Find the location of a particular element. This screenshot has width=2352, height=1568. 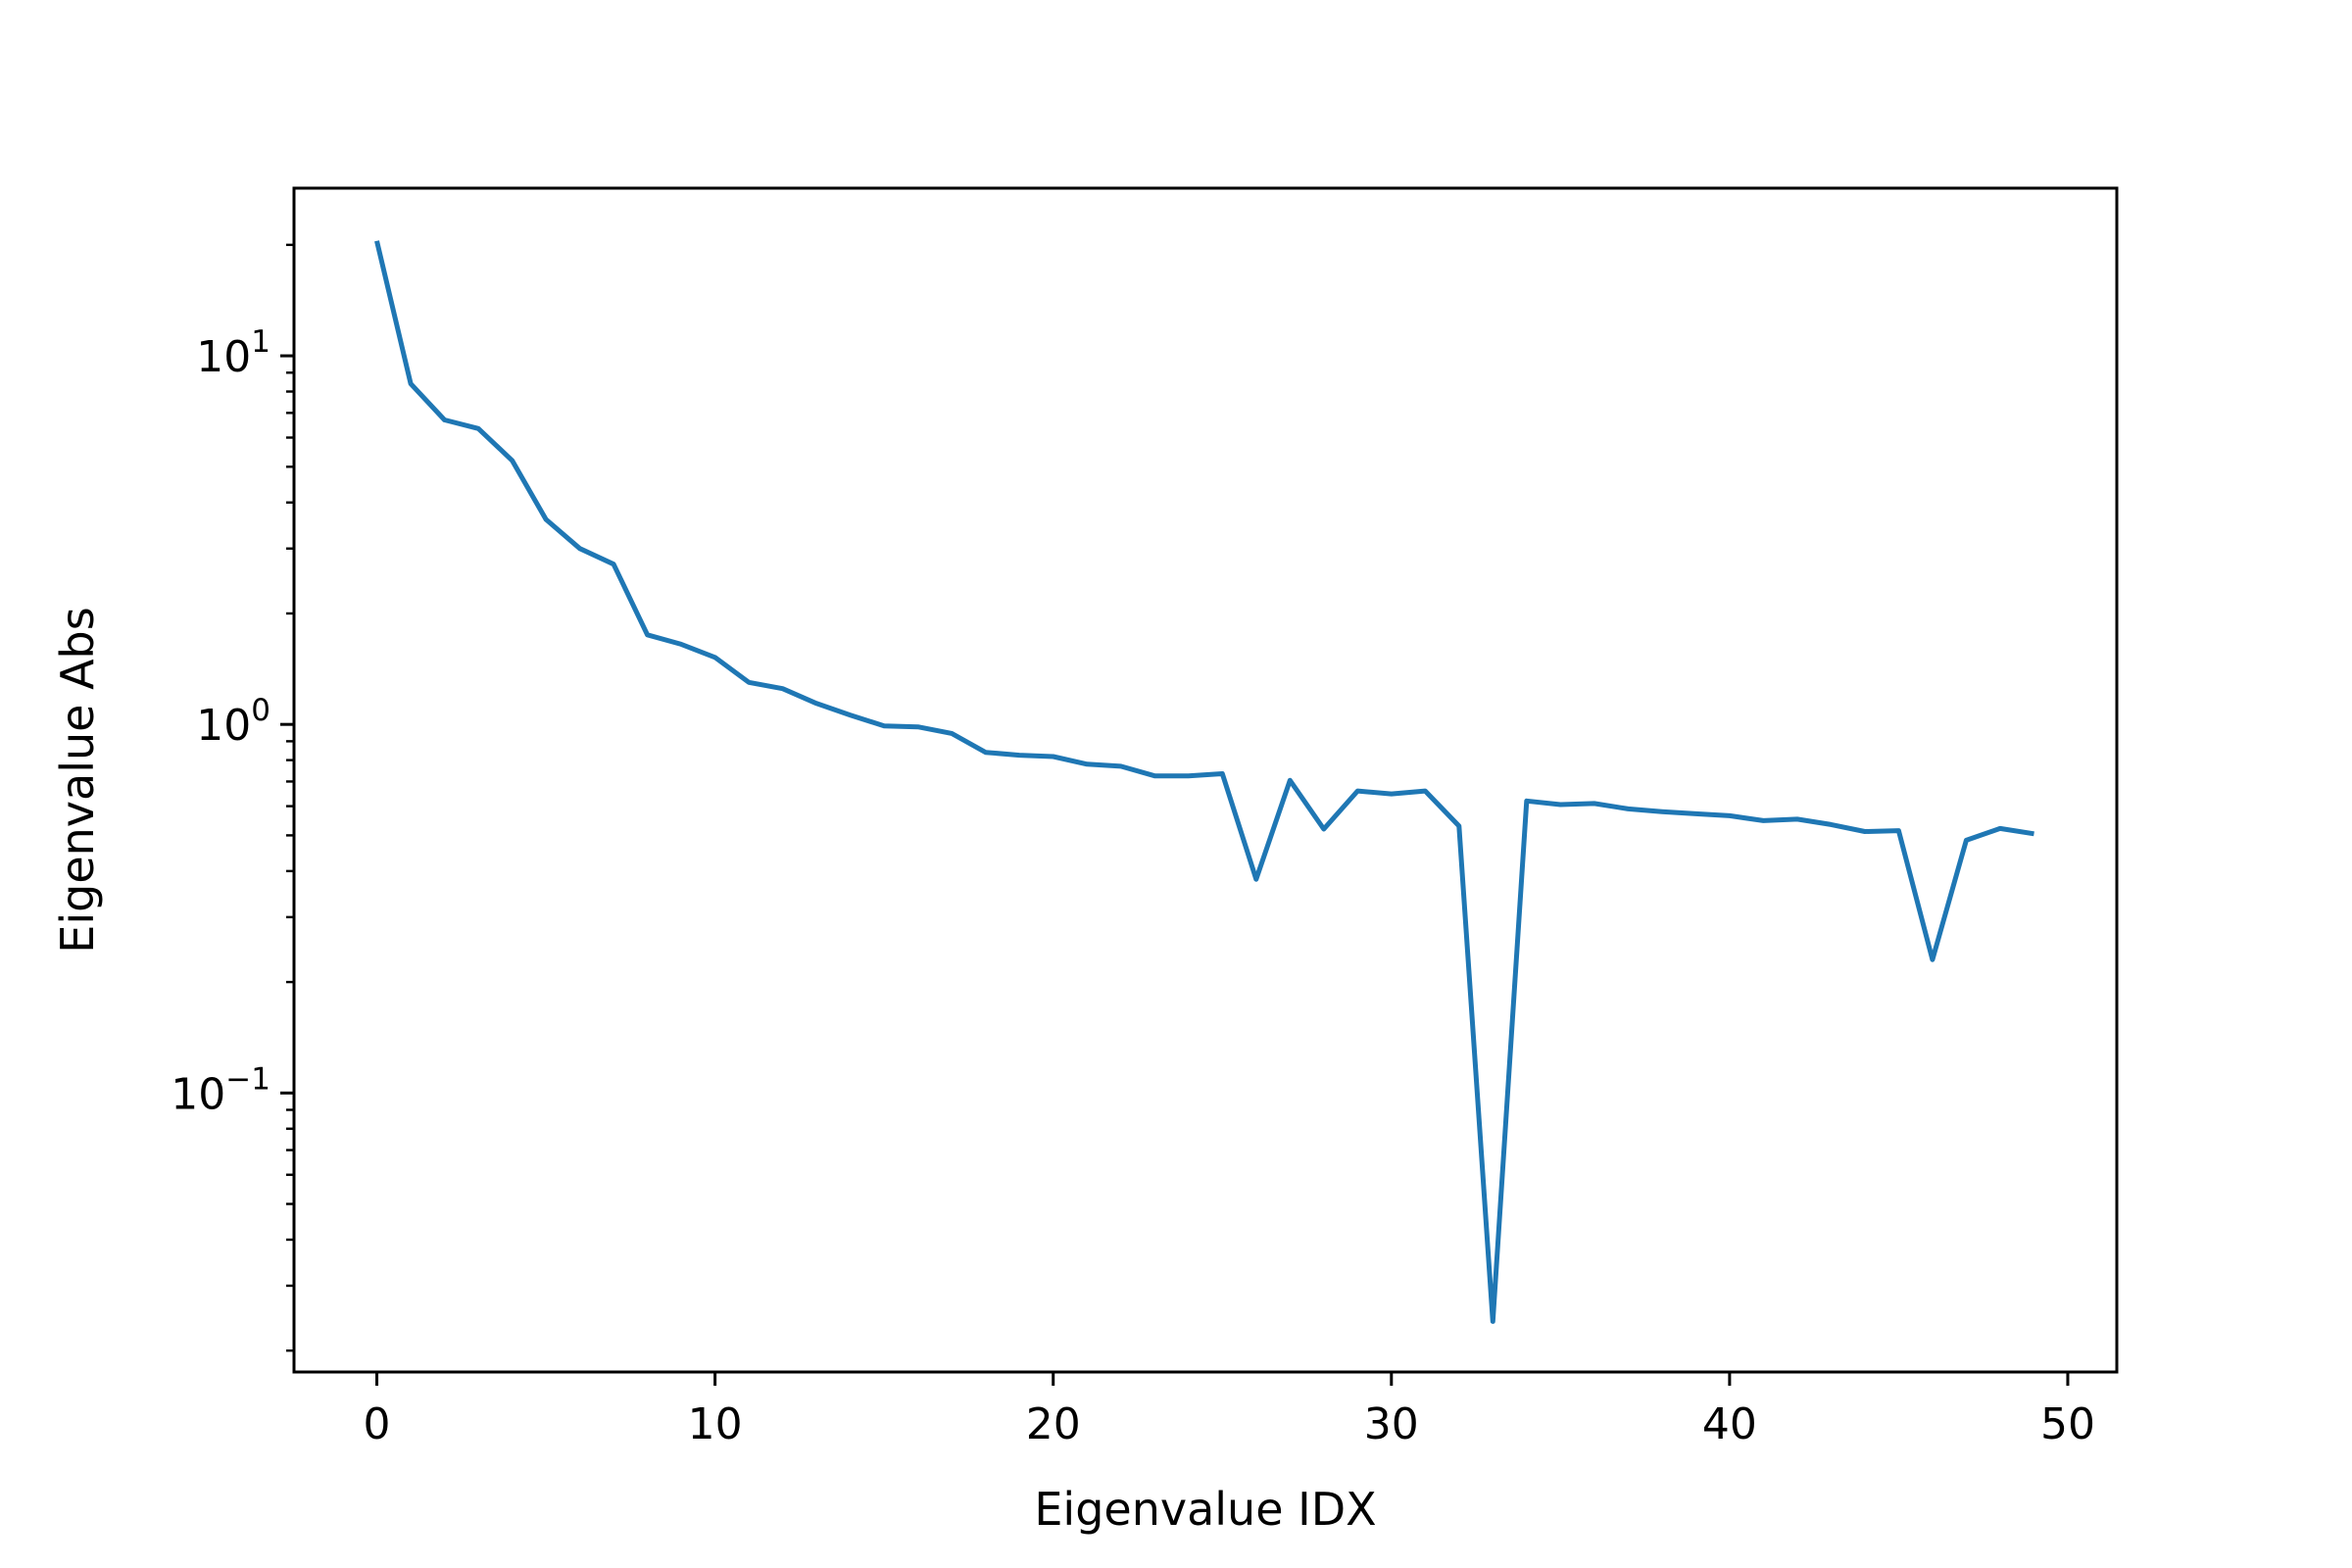

y-axis-label: Eigenvalue Abs is located at coordinates (77, 780).